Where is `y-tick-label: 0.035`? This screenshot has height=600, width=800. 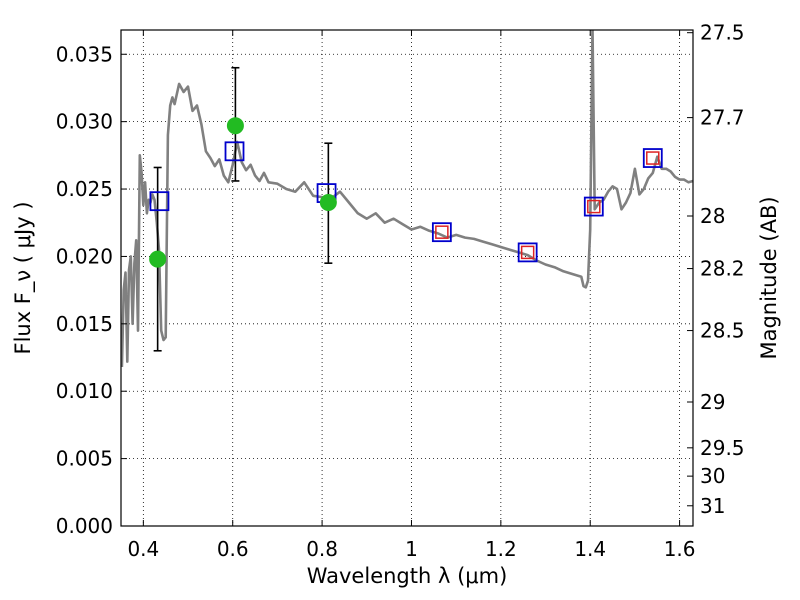 y-tick-label: 0.035 is located at coordinates (84, 54).